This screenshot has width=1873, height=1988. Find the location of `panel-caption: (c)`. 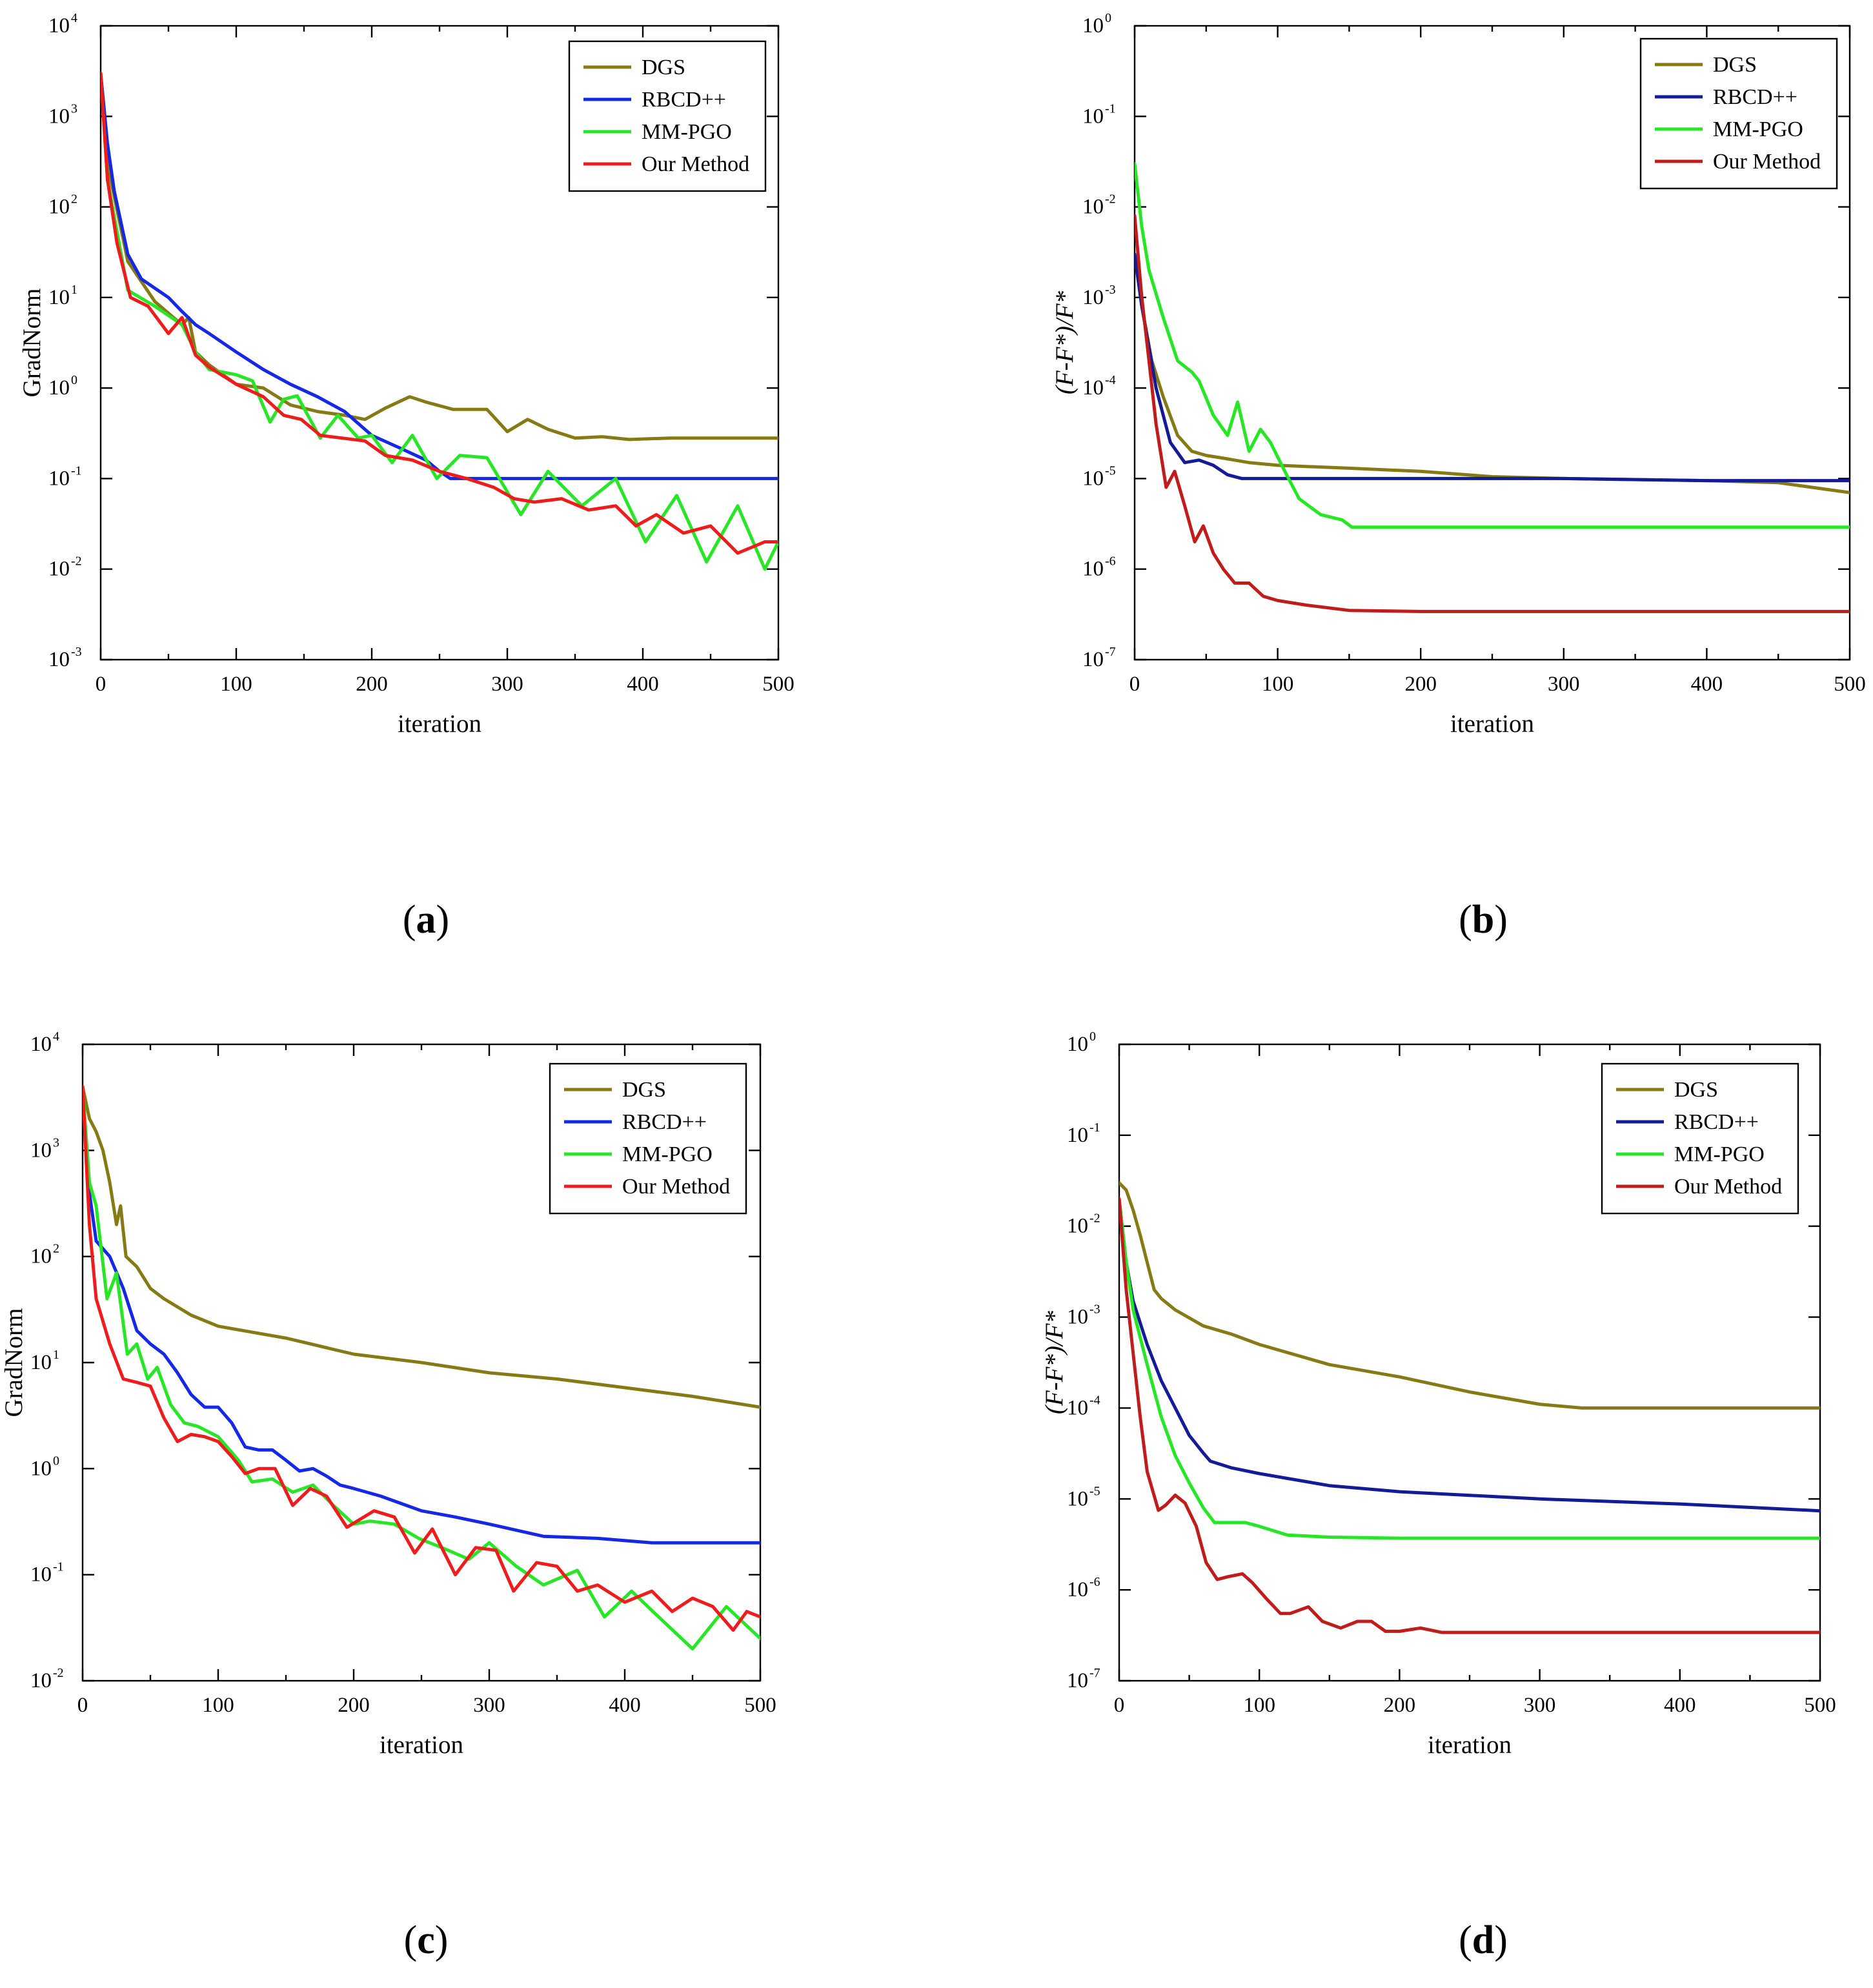

panel-caption: (c) is located at coordinates (427, 1940).